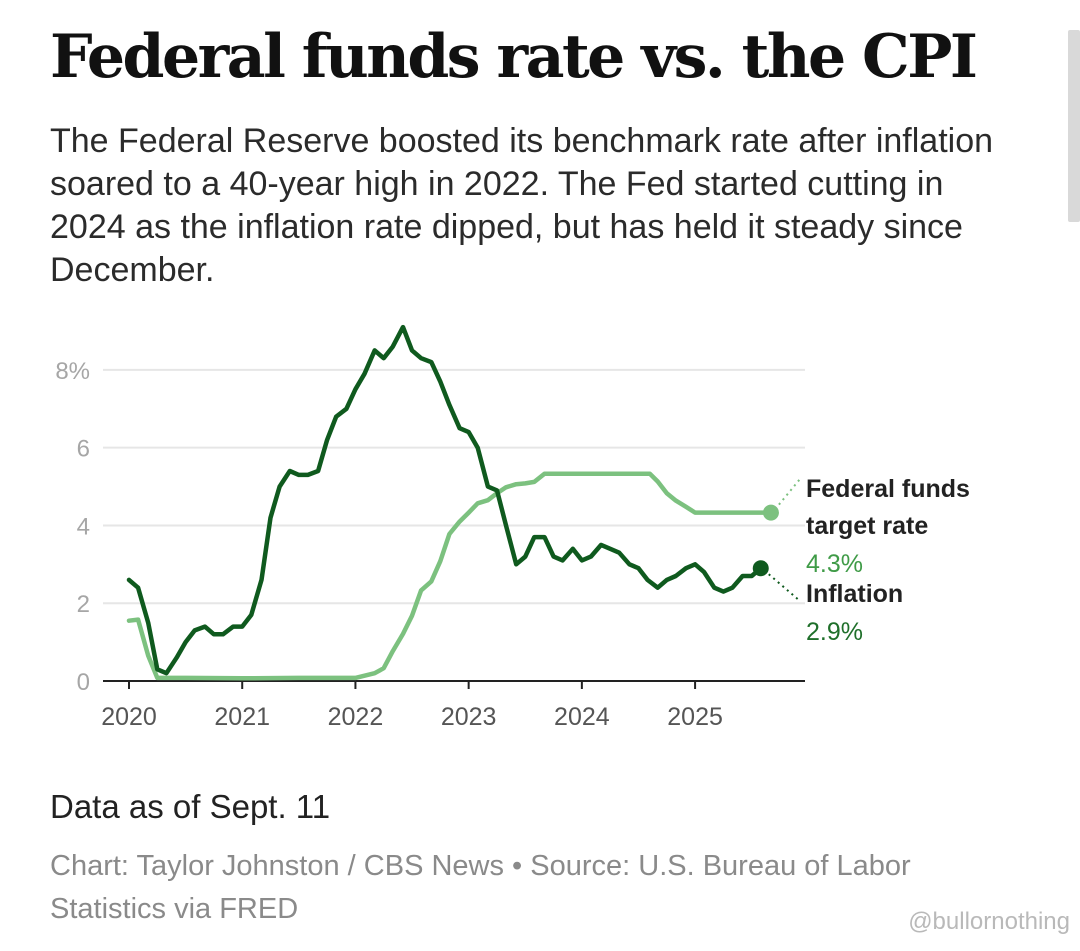 The image size is (1080, 951). I want to click on x-tick-label: 2021, so click(242, 717).